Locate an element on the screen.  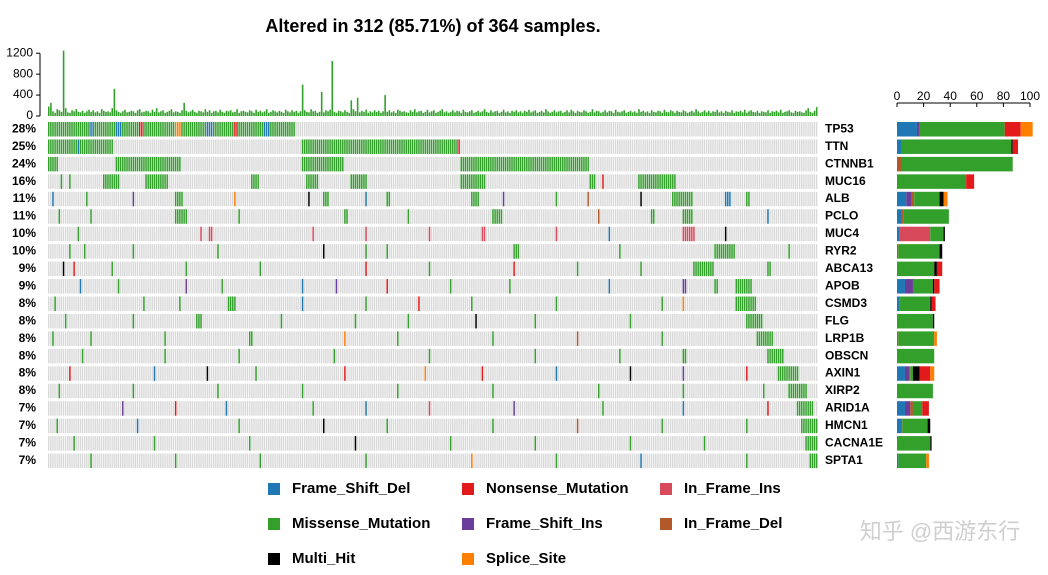
x-tick-label: 40 is located at coordinates (951, 96).